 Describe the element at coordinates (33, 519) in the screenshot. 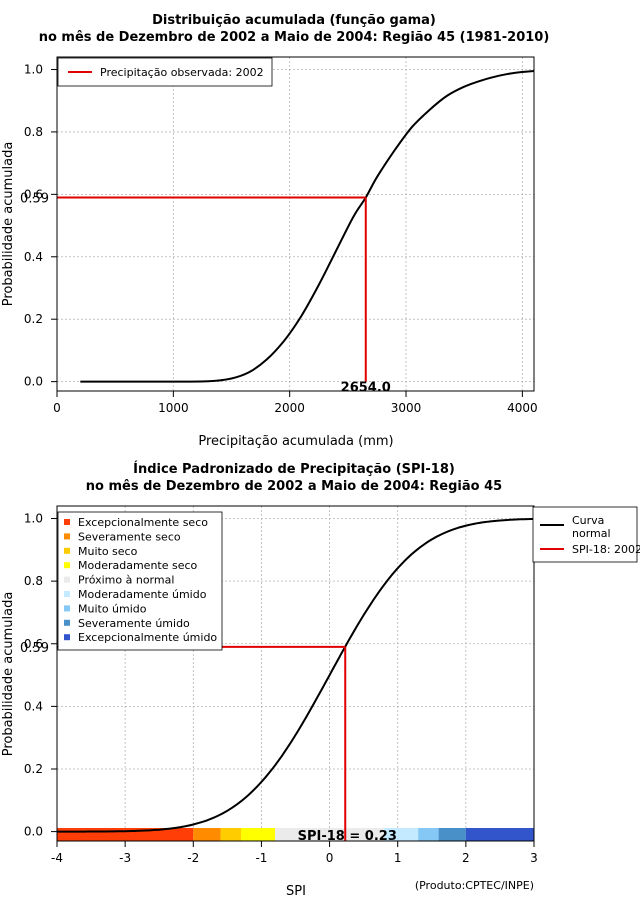

I see `chart2-ytick-label-5: 1.0` at that location.